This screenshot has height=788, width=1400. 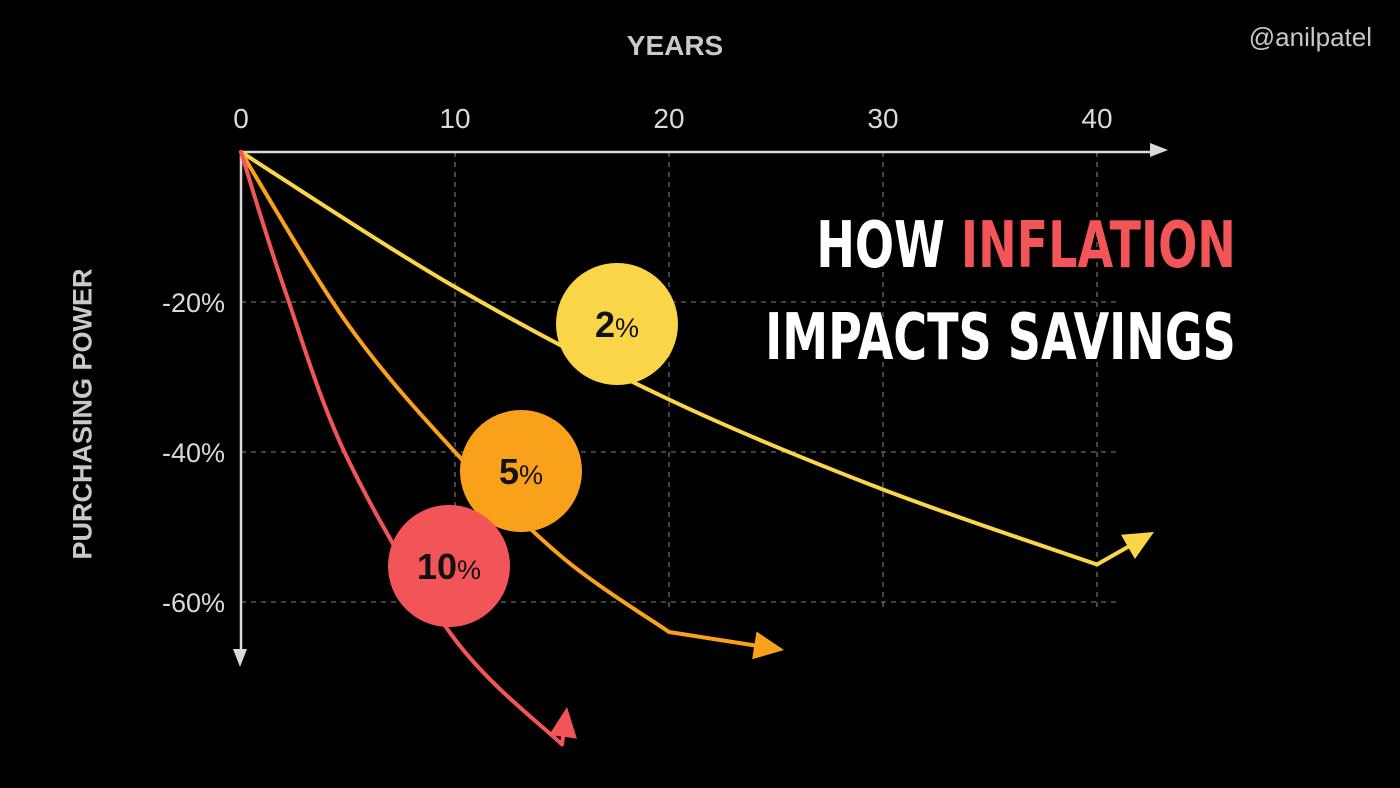 I want to click on series-label-number: 2, so click(x=605, y=324).